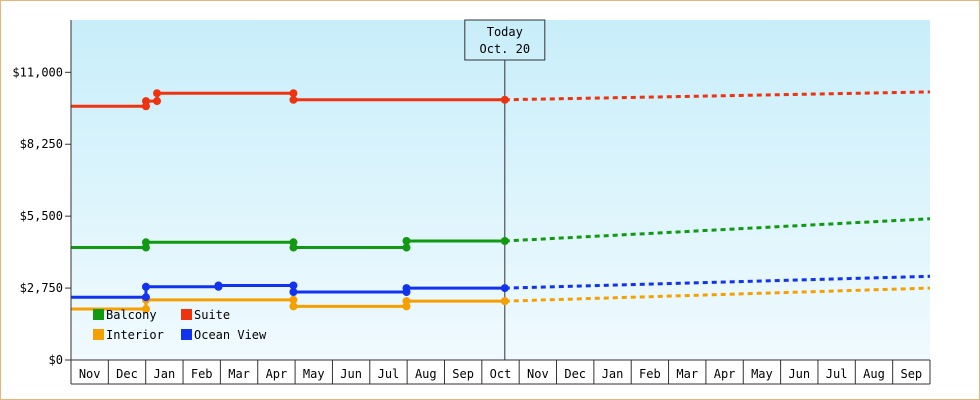 Image resolution: width=980 pixels, height=400 pixels. What do you see at coordinates (56, 360) in the screenshot?
I see `y-tick-label: $0` at bounding box center [56, 360].